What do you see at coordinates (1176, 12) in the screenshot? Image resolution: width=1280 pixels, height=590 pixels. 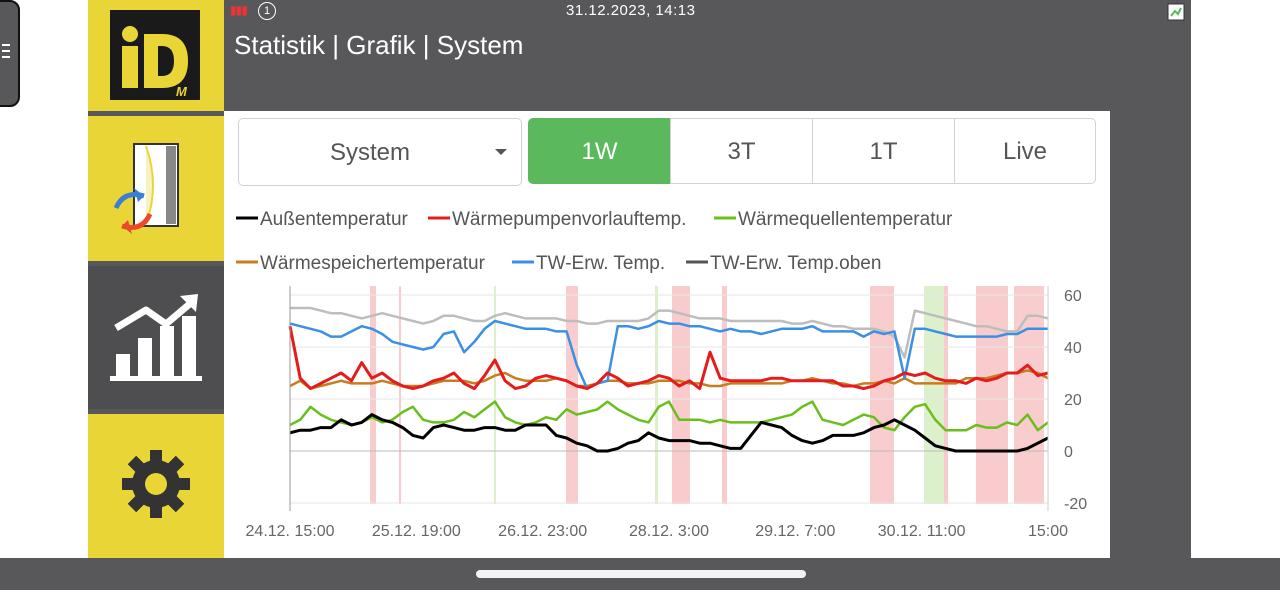 I see `status-corner-icon` at bounding box center [1176, 12].